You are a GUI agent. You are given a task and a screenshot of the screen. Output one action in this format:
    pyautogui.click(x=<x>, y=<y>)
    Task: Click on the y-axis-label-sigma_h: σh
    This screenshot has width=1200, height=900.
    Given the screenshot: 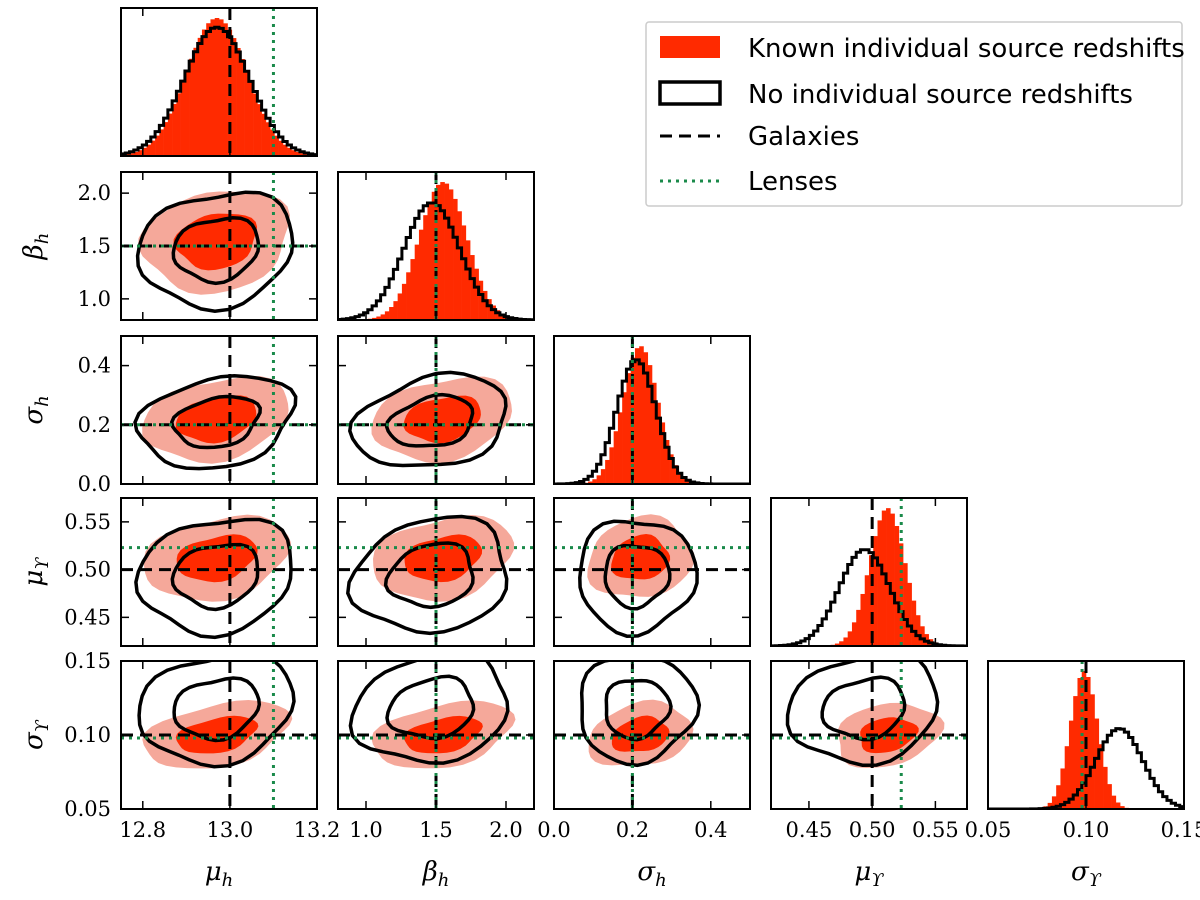 What is the action you would take?
    pyautogui.click(x=36, y=409)
    